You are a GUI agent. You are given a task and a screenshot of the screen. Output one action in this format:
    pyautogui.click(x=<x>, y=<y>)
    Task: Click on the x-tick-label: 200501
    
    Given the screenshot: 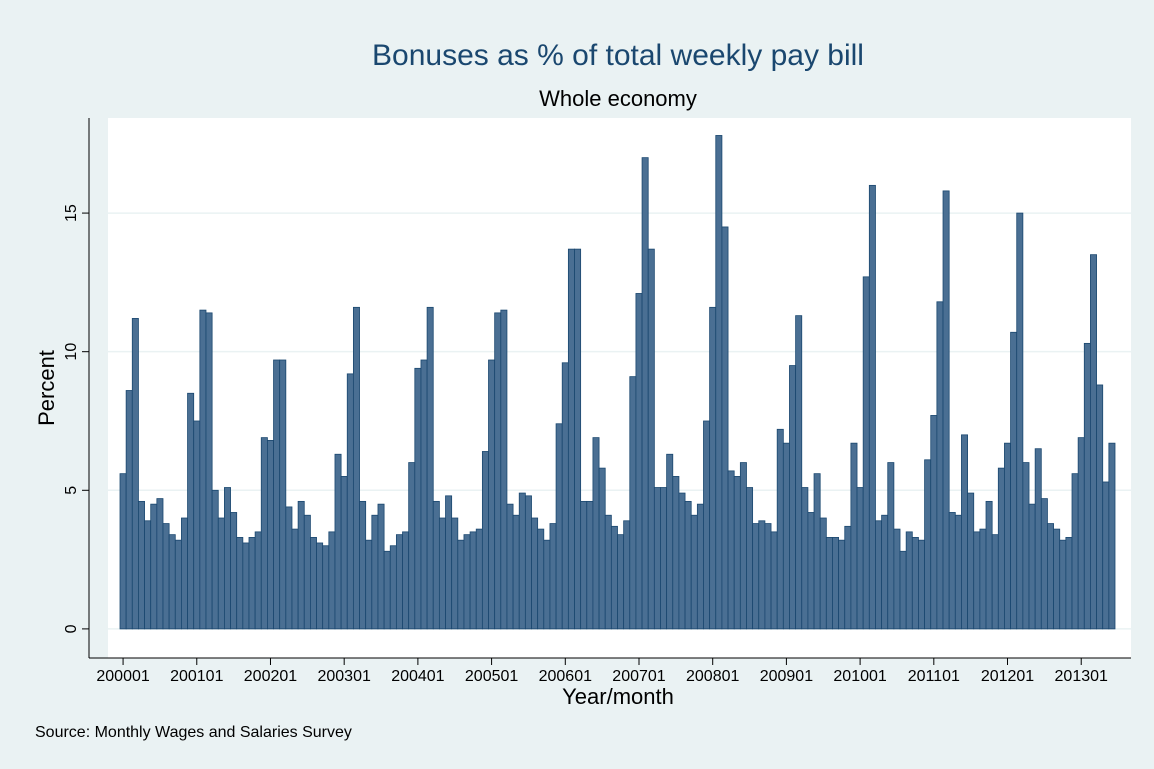 What is the action you would take?
    pyautogui.click(x=491, y=676)
    